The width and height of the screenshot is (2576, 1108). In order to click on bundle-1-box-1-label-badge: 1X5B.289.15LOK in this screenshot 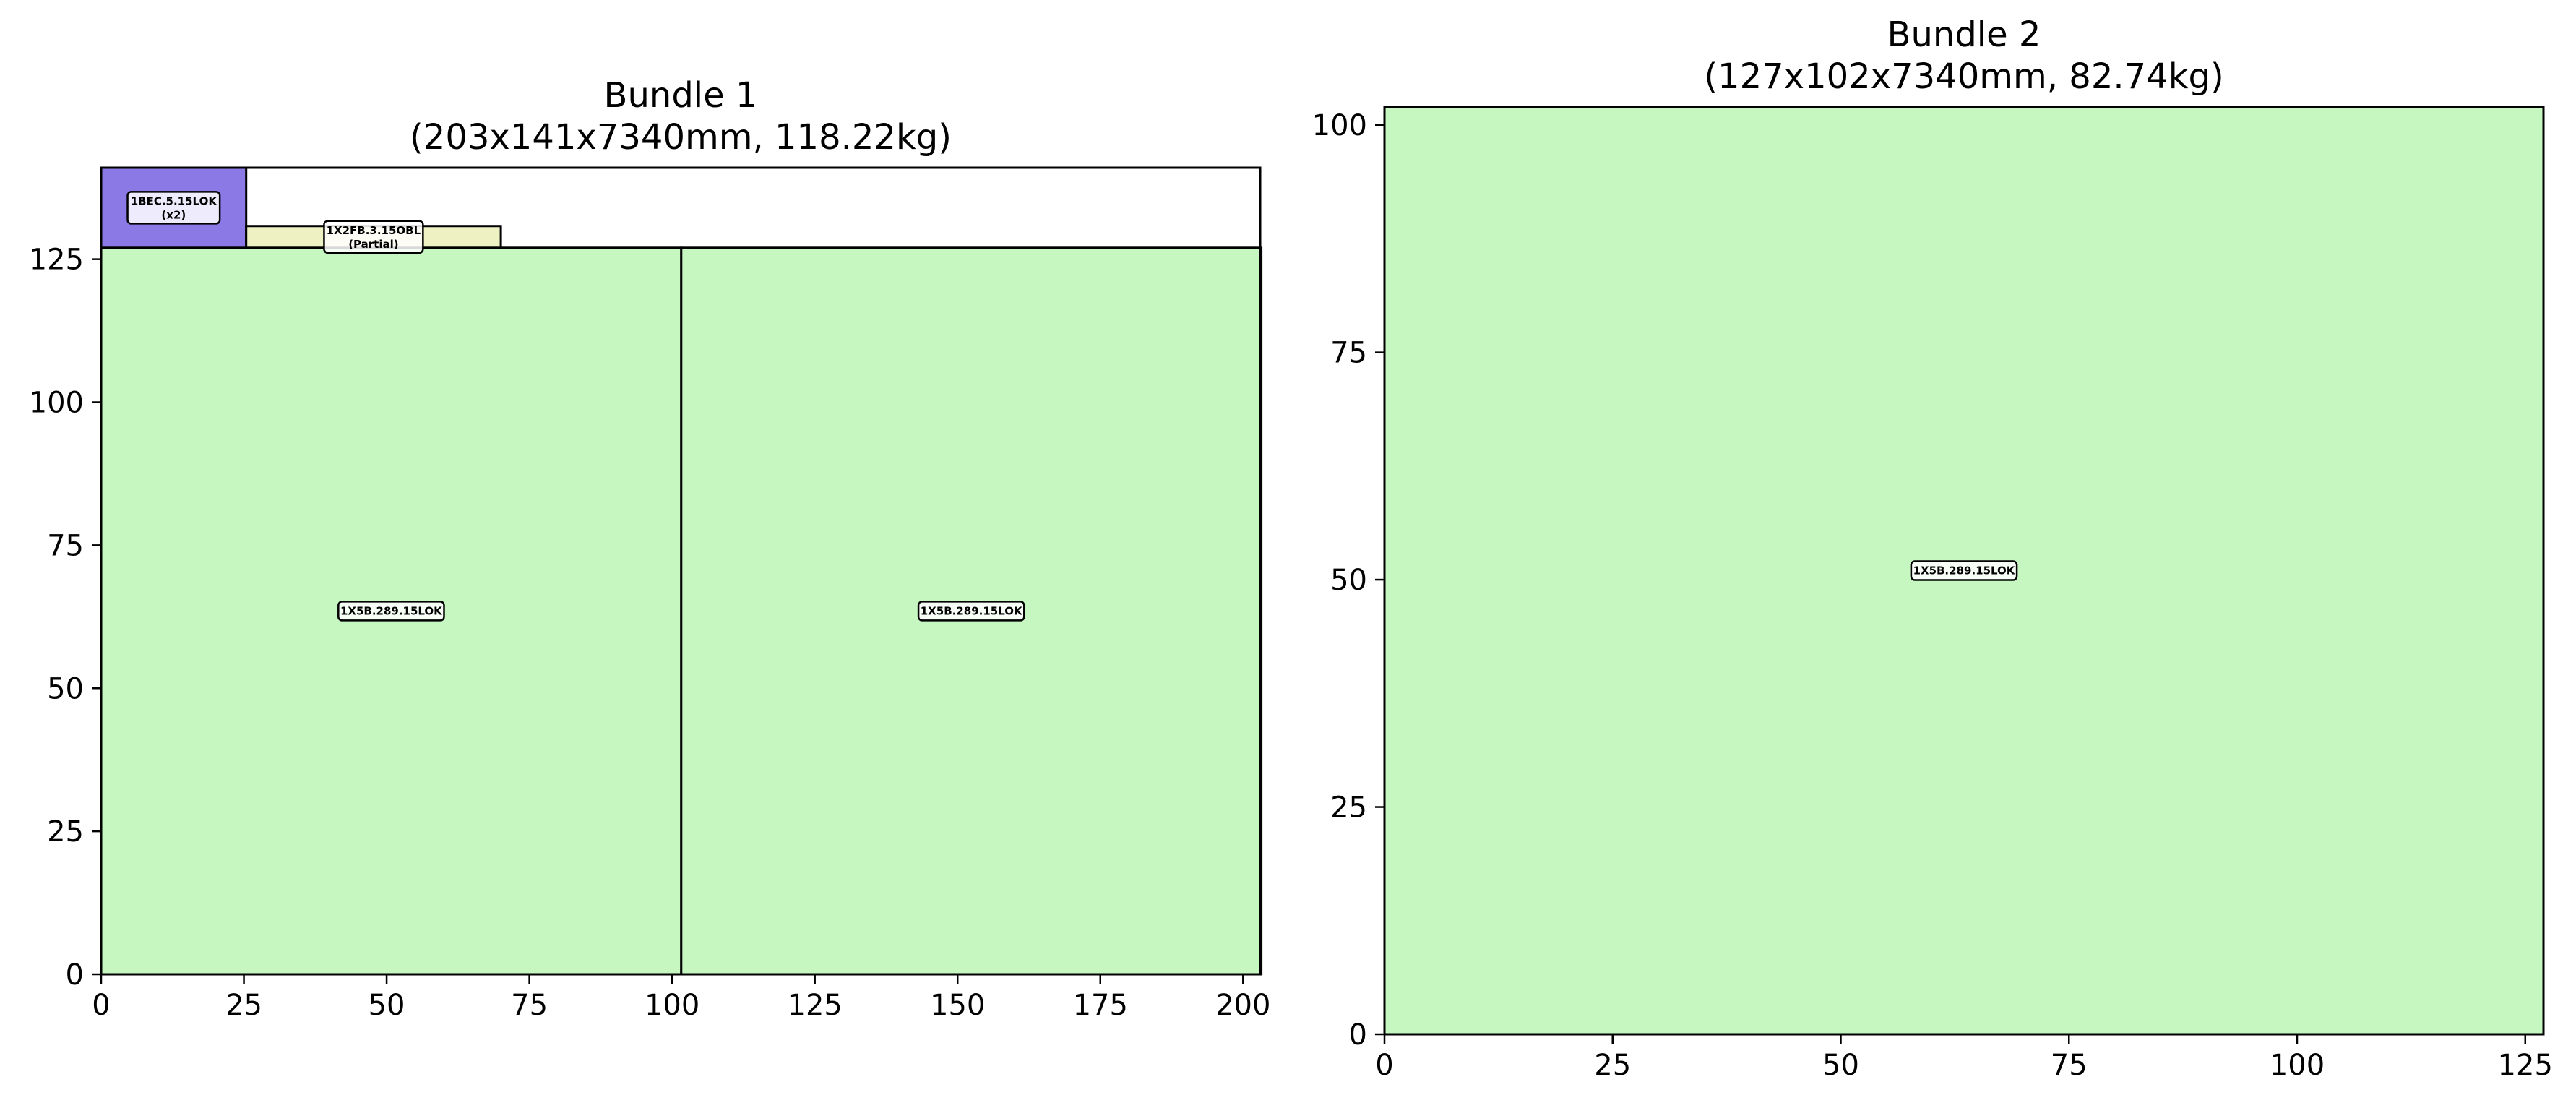, I will do `click(971, 611)`.